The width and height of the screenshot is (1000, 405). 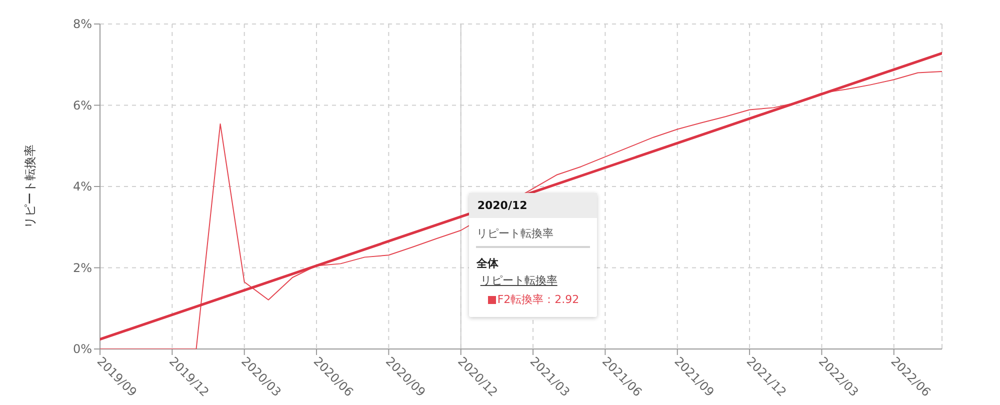 What do you see at coordinates (82, 267) in the screenshot?
I see `y-tick-label: 2%` at bounding box center [82, 267].